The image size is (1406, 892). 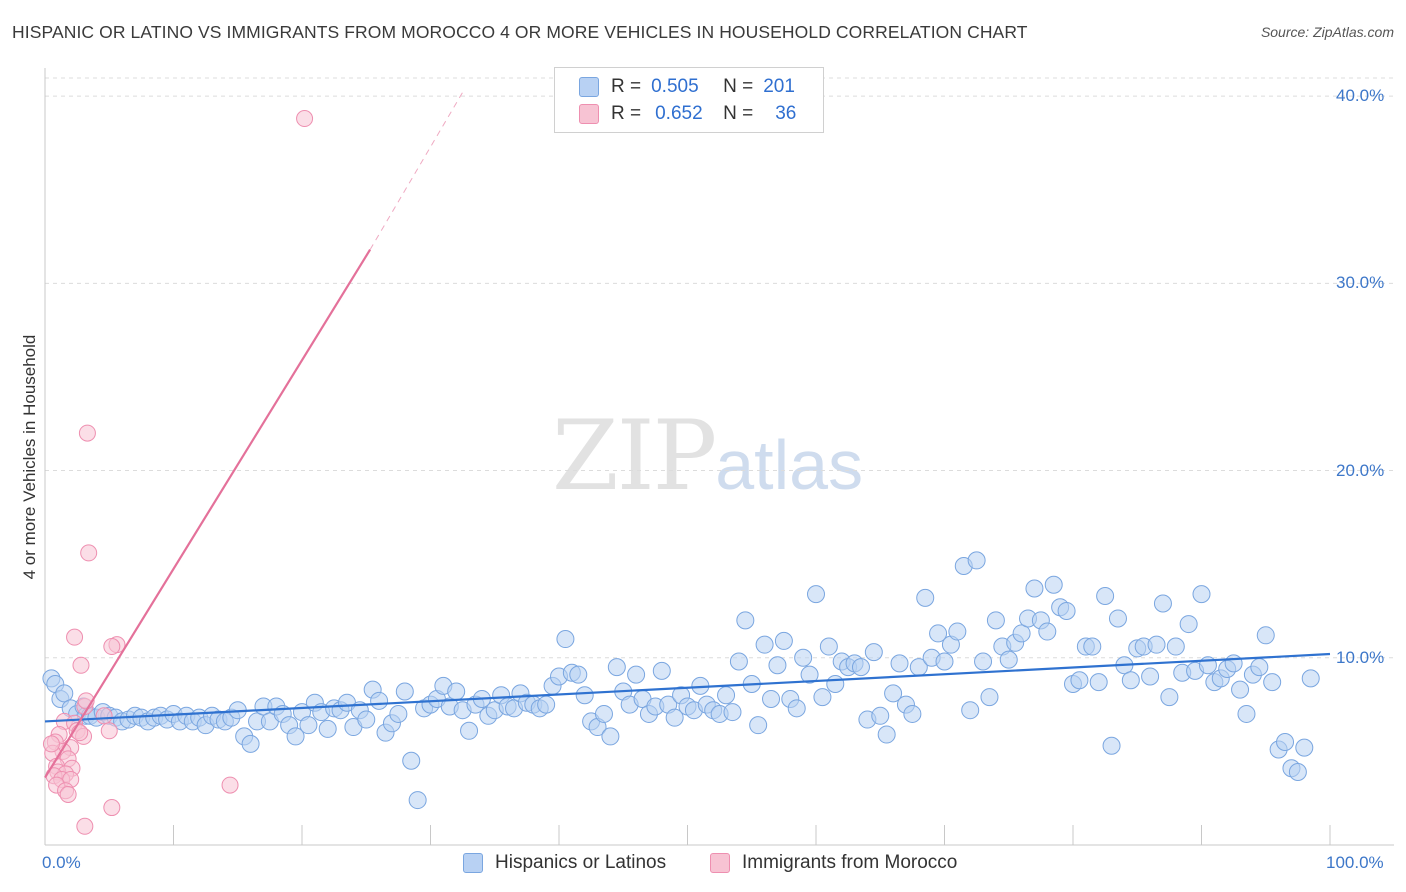 What do you see at coordinates (473, 863) in the screenshot?
I see `blue-swatch` at bounding box center [473, 863].